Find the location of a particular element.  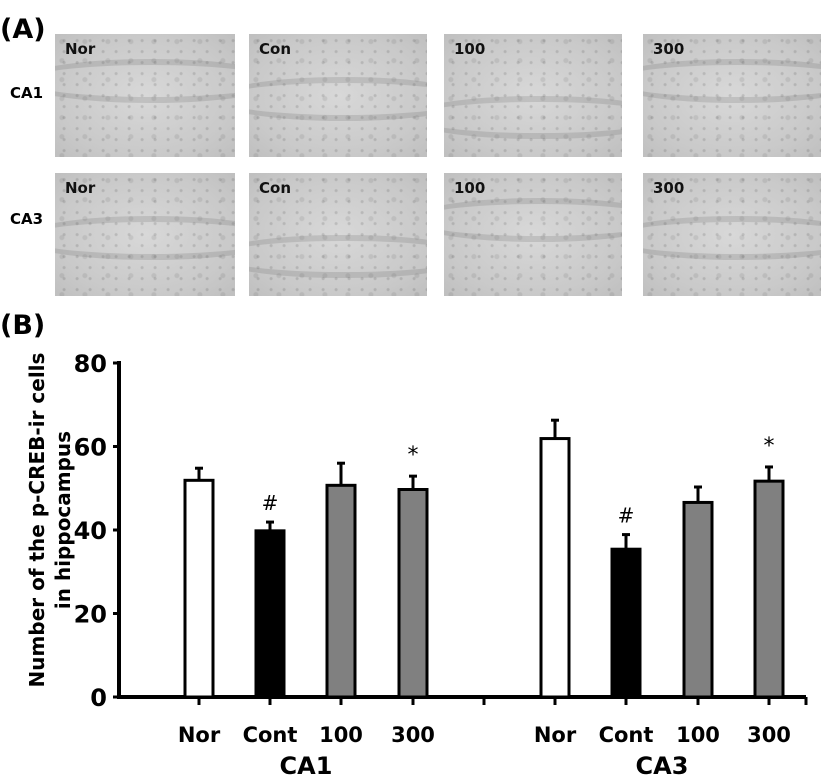

y-tick-label: 60 is located at coordinates (90, 448).